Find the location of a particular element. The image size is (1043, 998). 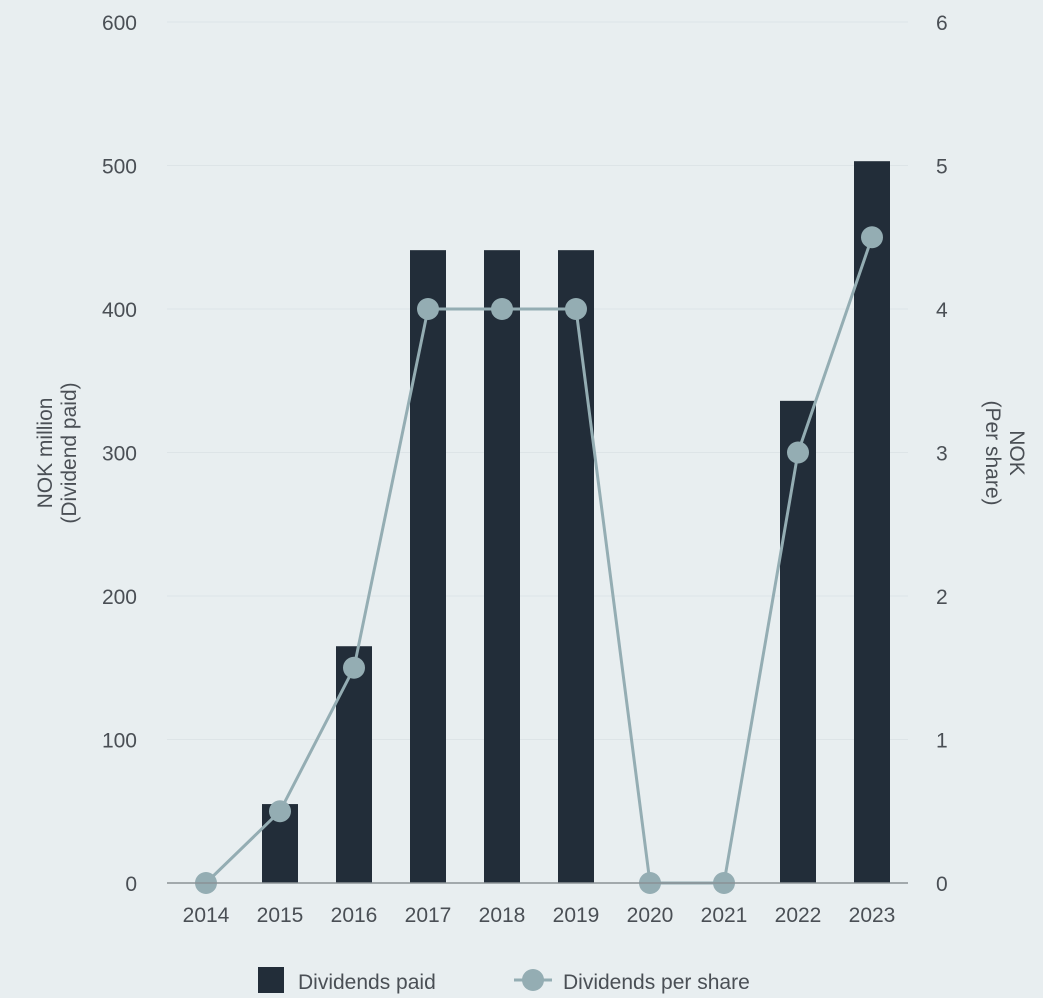

y-left-tick-label: 400 is located at coordinates (119, 310).